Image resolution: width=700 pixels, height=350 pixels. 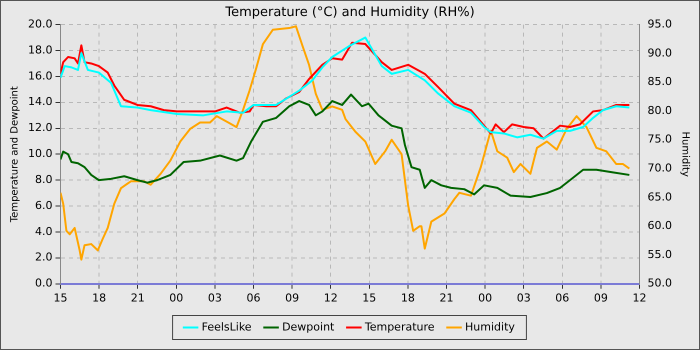 I want to click on legend-label: FeelsLike, so click(x=227, y=327).